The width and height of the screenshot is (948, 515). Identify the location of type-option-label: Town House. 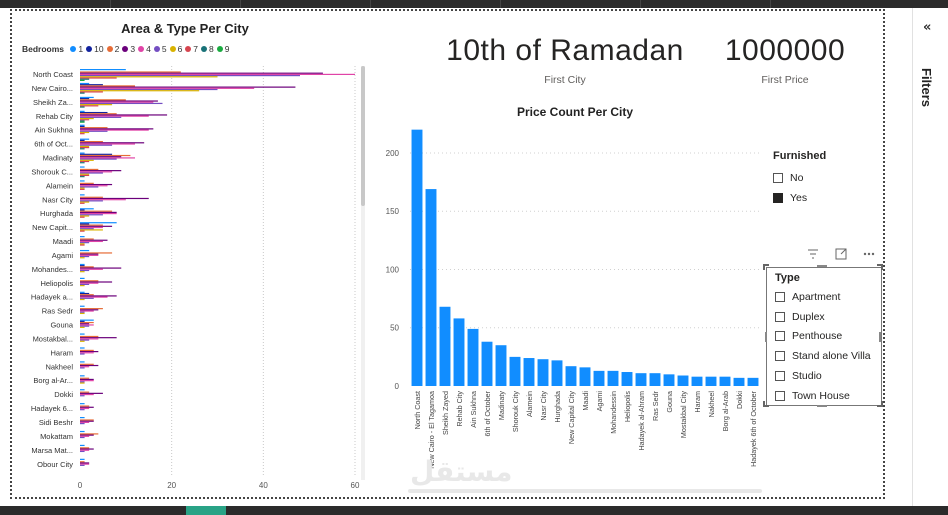
(821, 395).